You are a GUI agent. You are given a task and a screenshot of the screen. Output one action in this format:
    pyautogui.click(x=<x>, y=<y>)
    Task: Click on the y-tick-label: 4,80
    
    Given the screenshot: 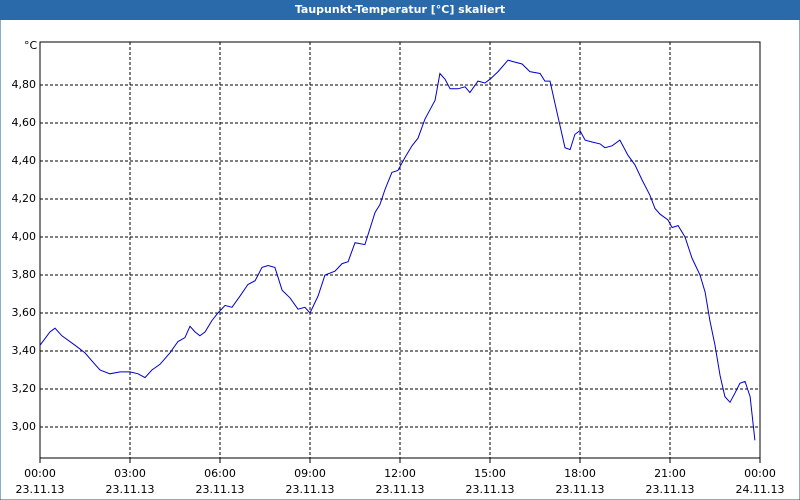 What is the action you would take?
    pyautogui.click(x=24, y=84)
    